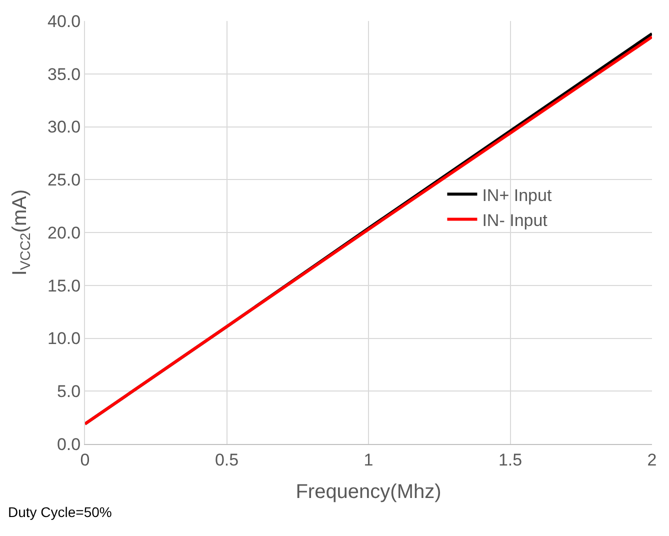  Describe the element at coordinates (510, 460) in the screenshot. I see `x-tick-label: 1.5` at that location.